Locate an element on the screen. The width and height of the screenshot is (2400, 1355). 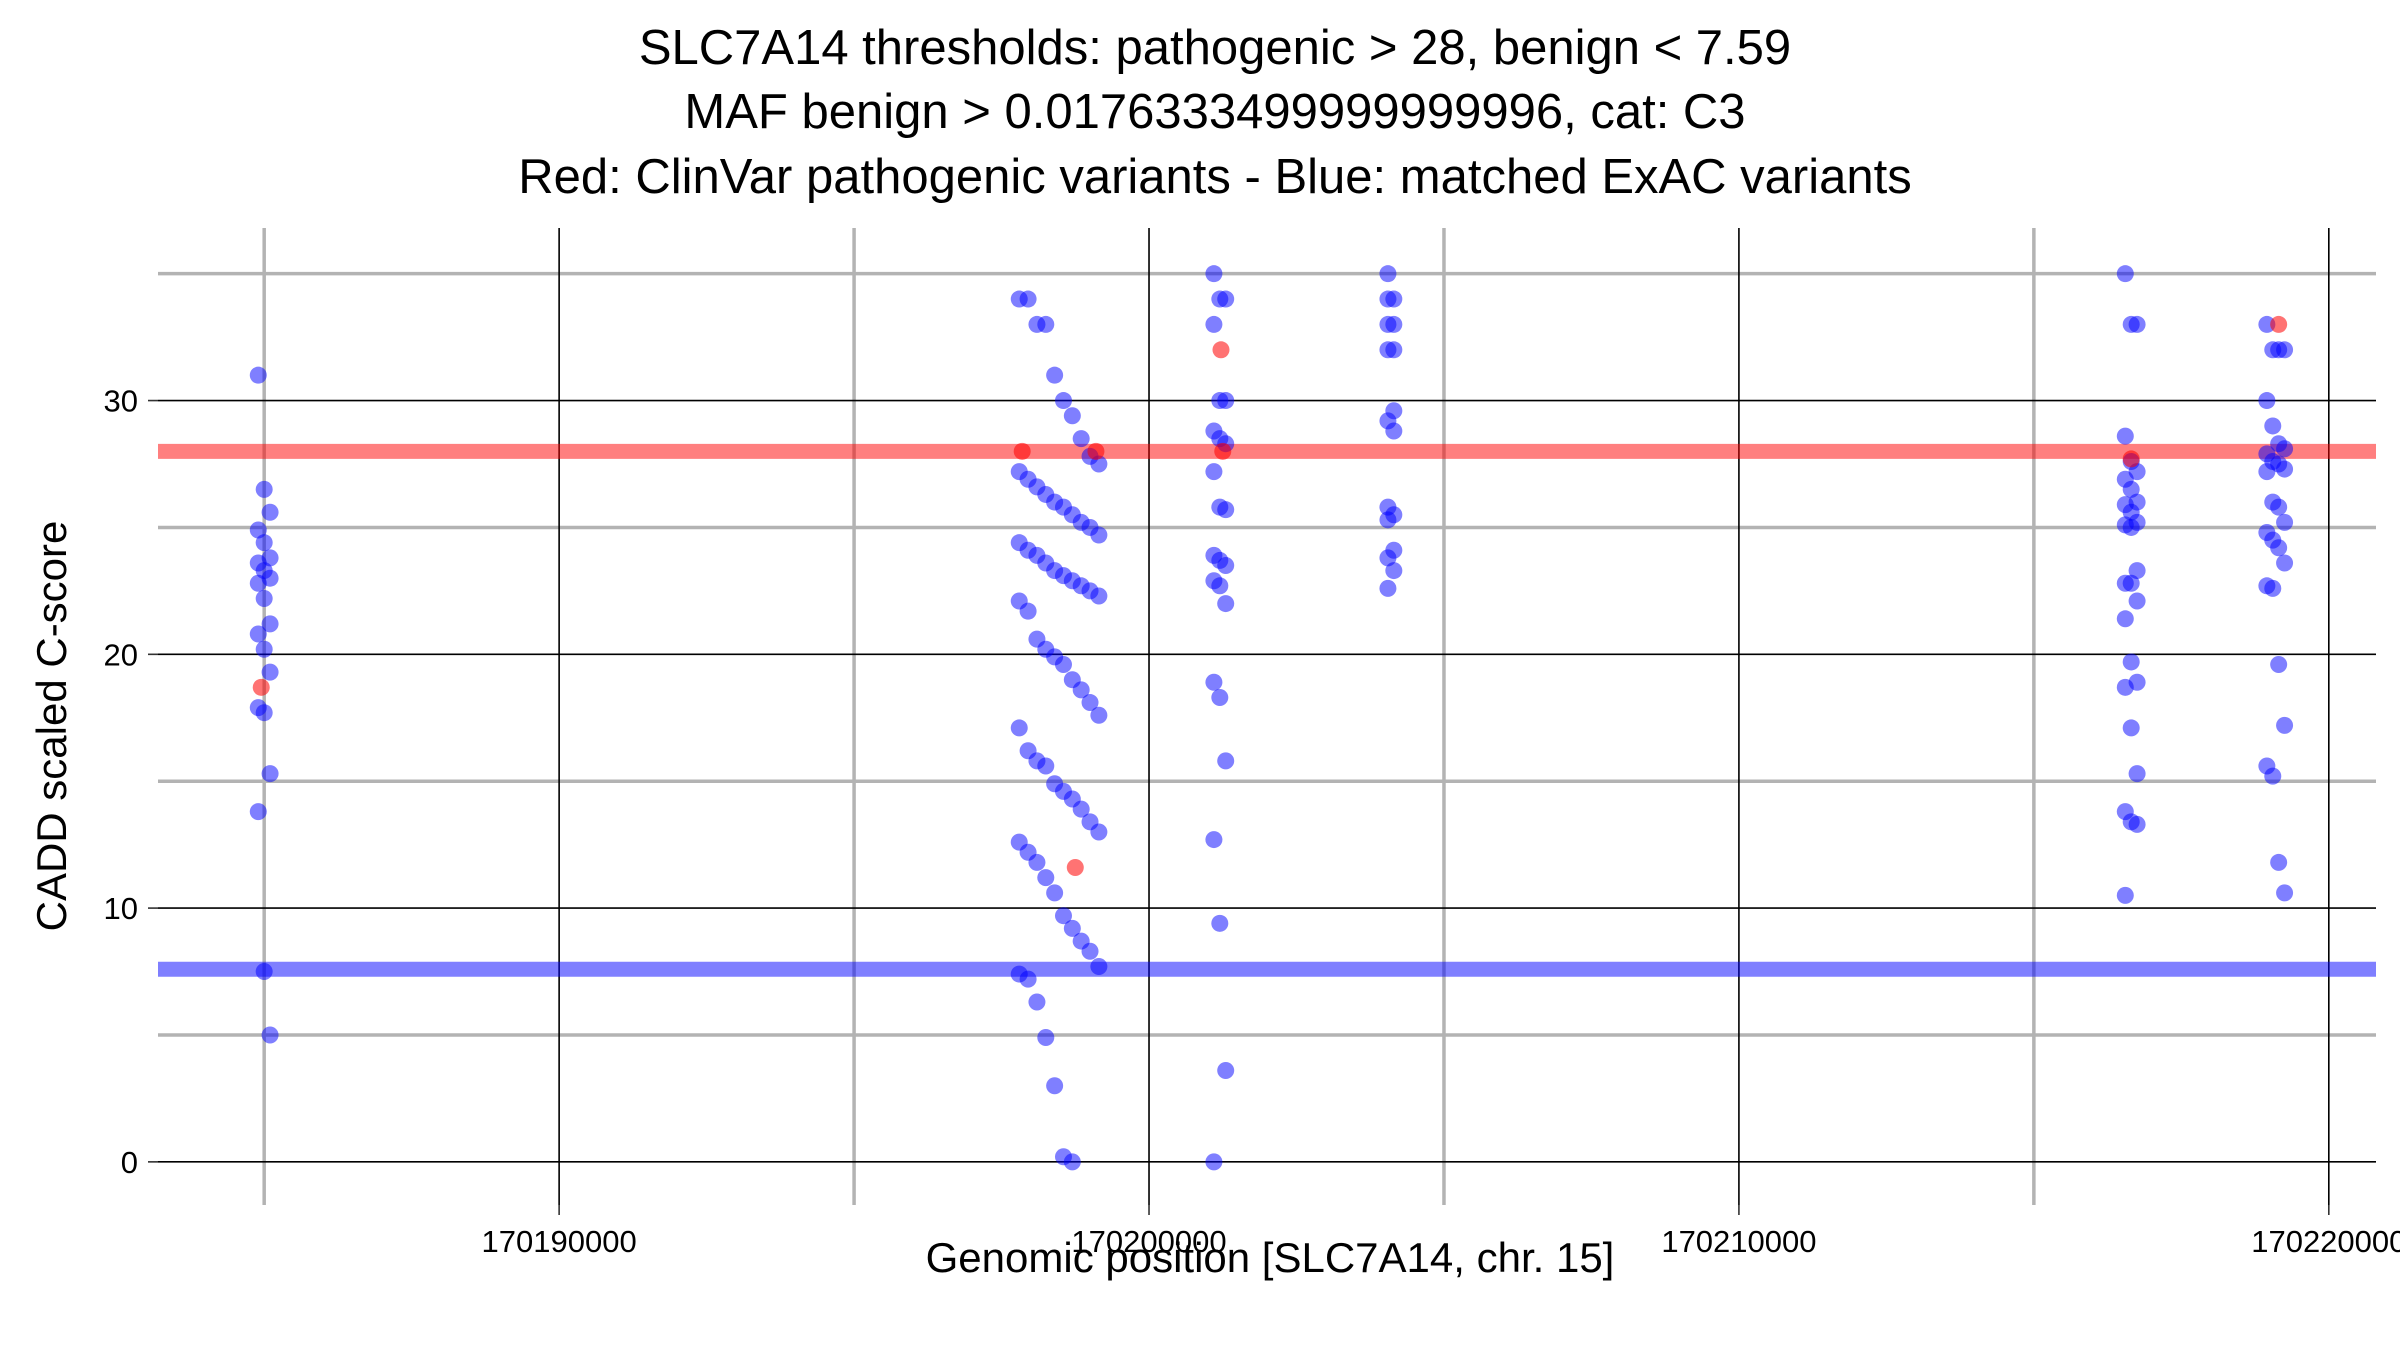
y-tick-labels: 0 10 20 30 is located at coordinates (131, 782).